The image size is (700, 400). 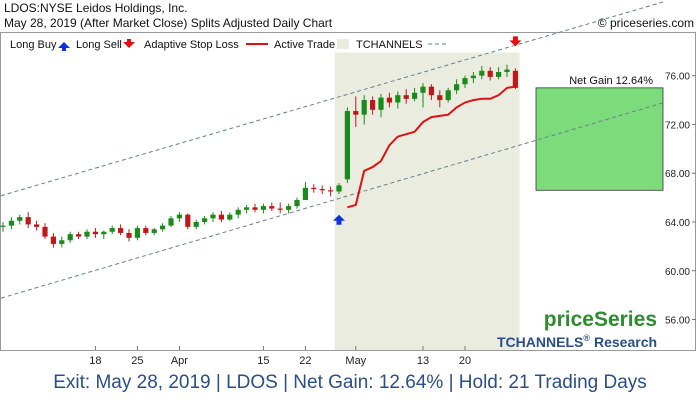 What do you see at coordinates (304, 45) in the screenshot?
I see `legend-active-trade-label: Active Trade` at bounding box center [304, 45].